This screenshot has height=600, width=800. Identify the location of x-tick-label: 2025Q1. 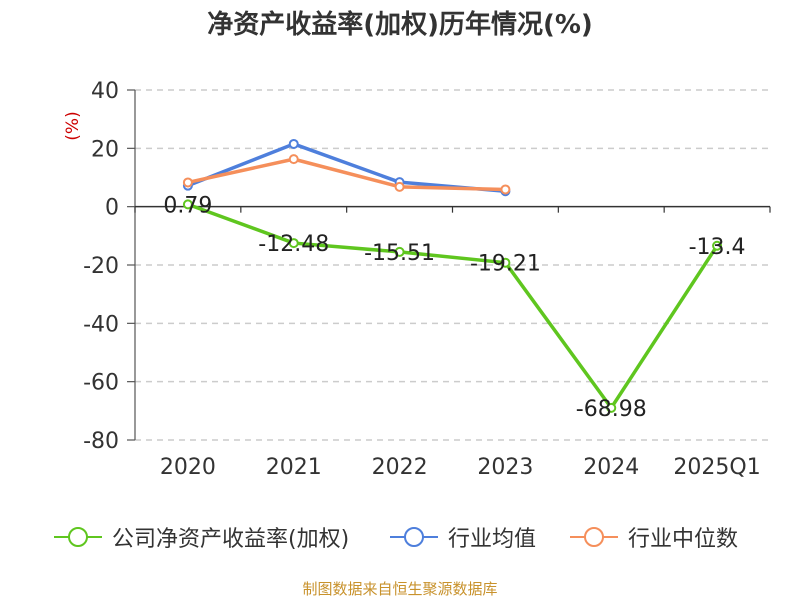
(716, 467).